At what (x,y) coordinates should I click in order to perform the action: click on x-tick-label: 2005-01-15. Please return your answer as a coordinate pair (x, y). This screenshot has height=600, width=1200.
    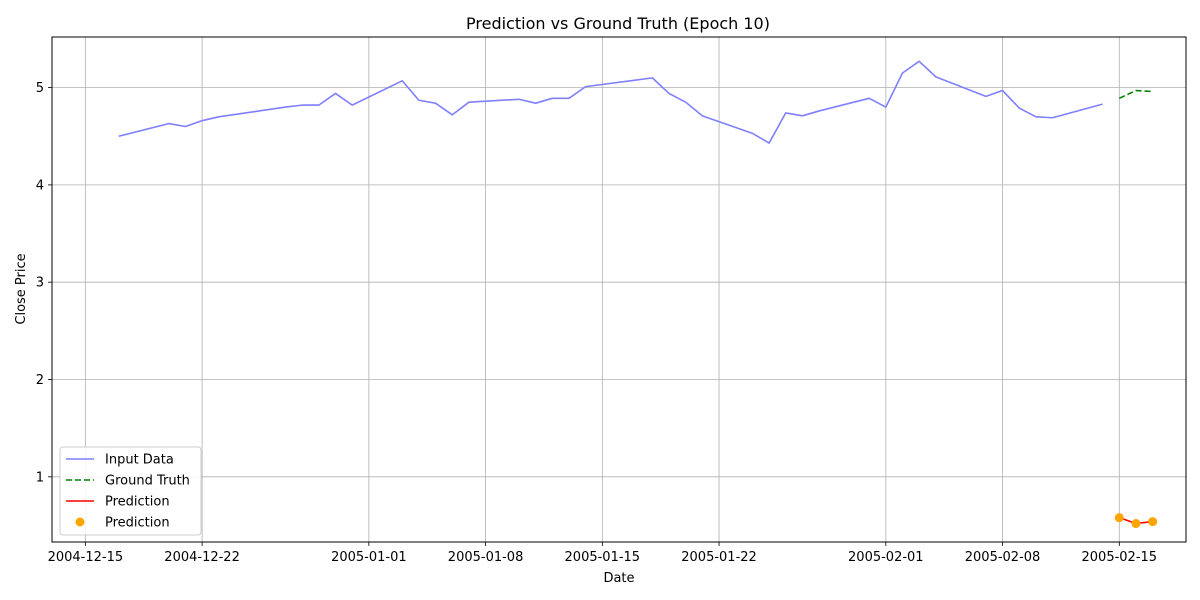
    Looking at the image, I should click on (603, 557).